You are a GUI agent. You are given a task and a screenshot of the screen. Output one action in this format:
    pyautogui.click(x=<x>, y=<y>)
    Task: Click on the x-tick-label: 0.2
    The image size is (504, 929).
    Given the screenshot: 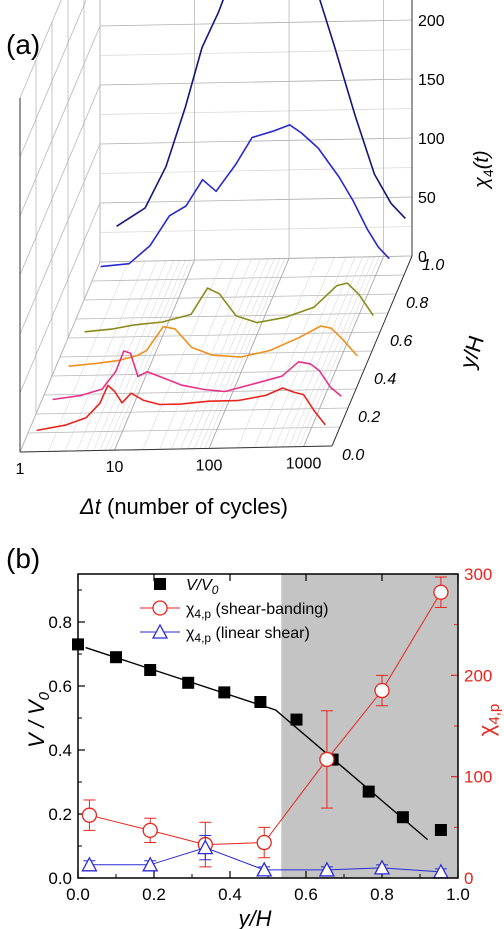 What is the action you would take?
    pyautogui.click(x=154, y=894)
    